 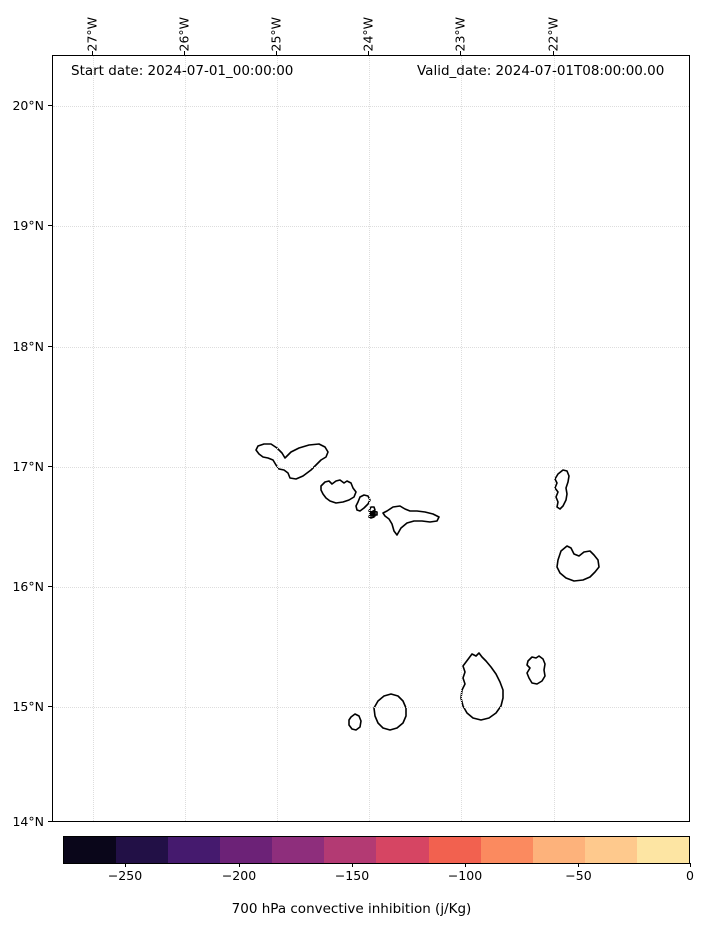 What do you see at coordinates (182, 71) in the screenshot?
I see `start-date-annotation: Start date: 2024-07-01_00:00:00` at bounding box center [182, 71].